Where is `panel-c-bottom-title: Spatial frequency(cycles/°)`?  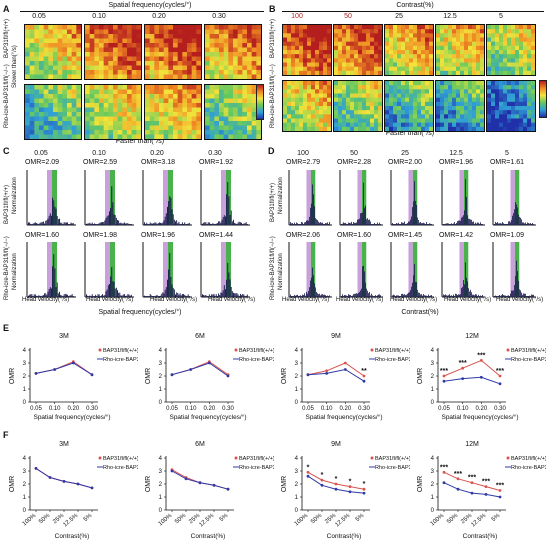
panel-c-bottom-title: Spatial frequency(cycles/°) is located at coordinates (140, 312).